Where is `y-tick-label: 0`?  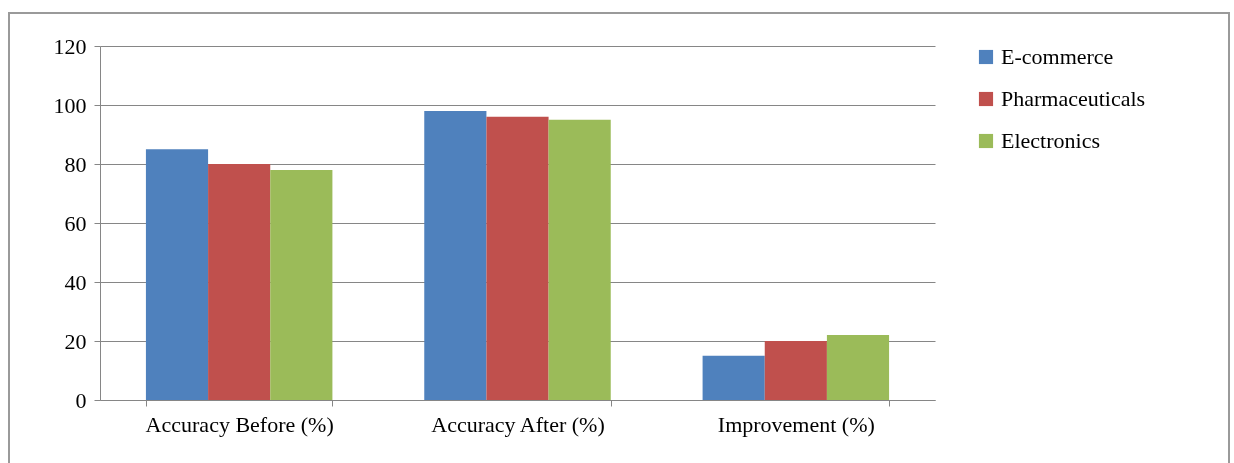
y-tick-label: 0 is located at coordinates (81, 400).